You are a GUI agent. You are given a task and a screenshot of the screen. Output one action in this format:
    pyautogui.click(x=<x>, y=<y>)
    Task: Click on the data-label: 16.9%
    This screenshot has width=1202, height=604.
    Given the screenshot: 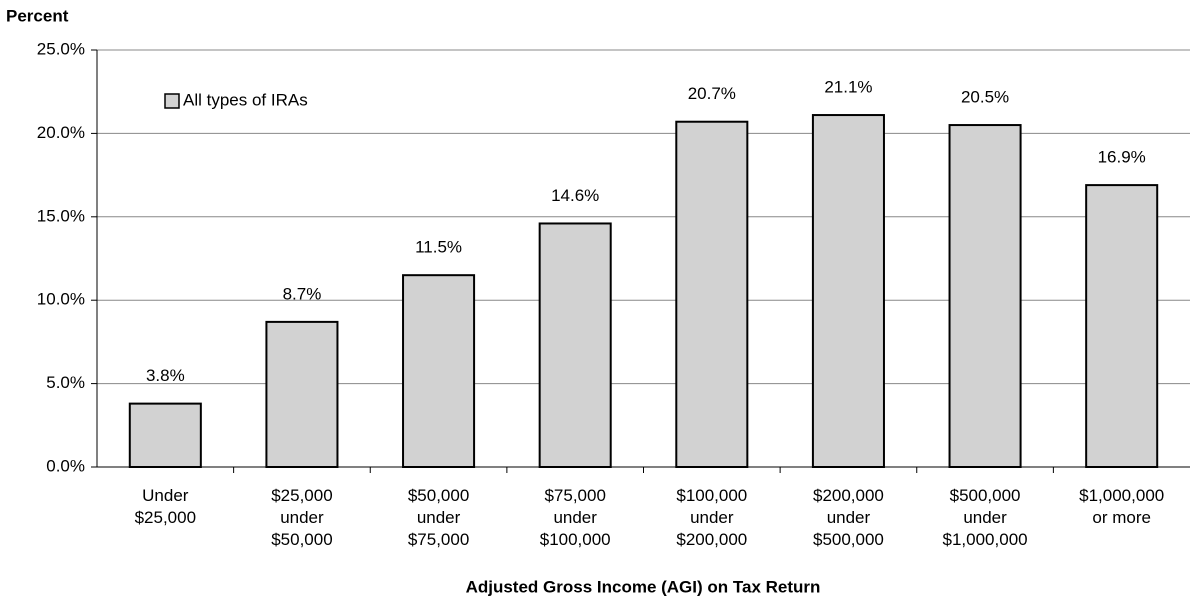 What is the action you would take?
    pyautogui.click(x=1122, y=157)
    